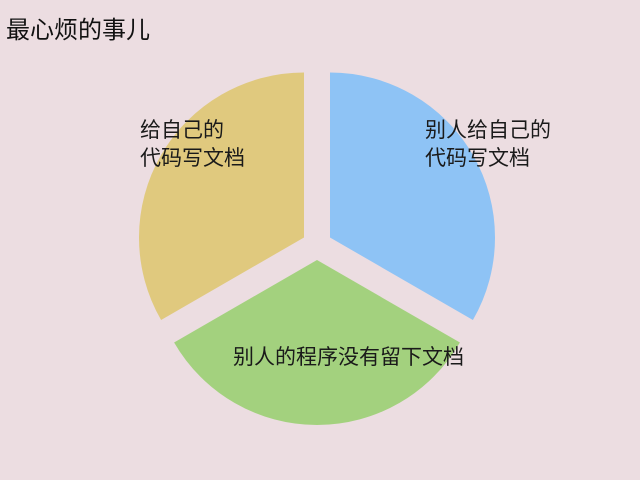 The width and height of the screenshot is (640, 480). I want to click on pie-slice-label-line: 别人的程序没有留下文档, so click(348, 357).